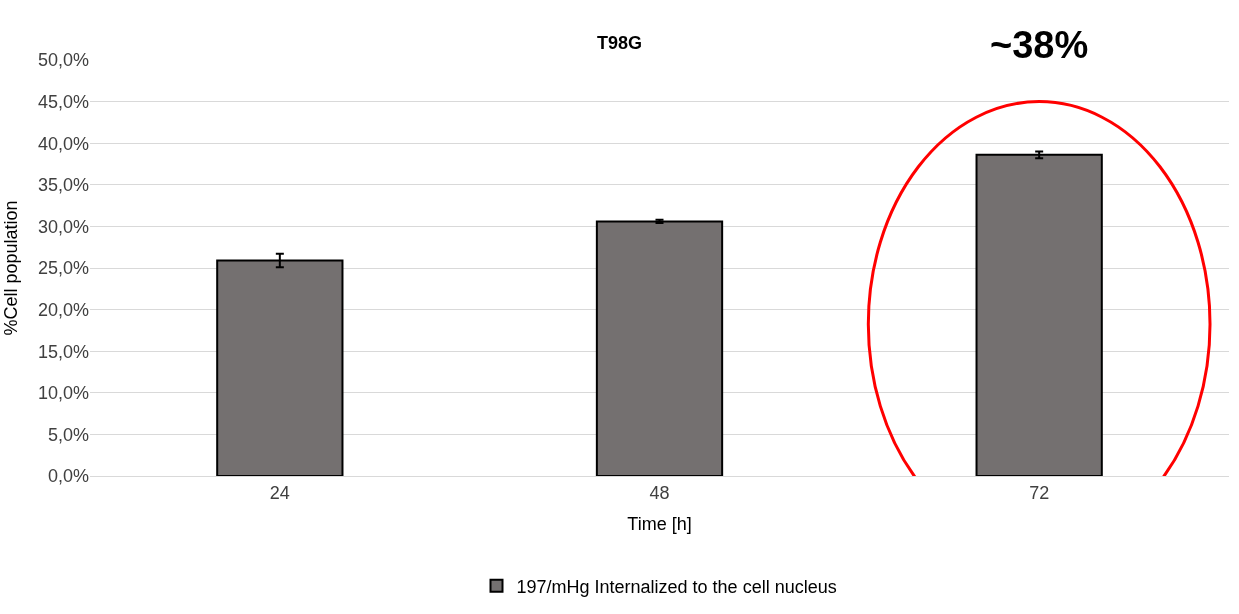 Image resolution: width=1239 pixels, height=614 pixels. What do you see at coordinates (11, 268) in the screenshot?
I see `y-axis-title: %Cell population` at bounding box center [11, 268].